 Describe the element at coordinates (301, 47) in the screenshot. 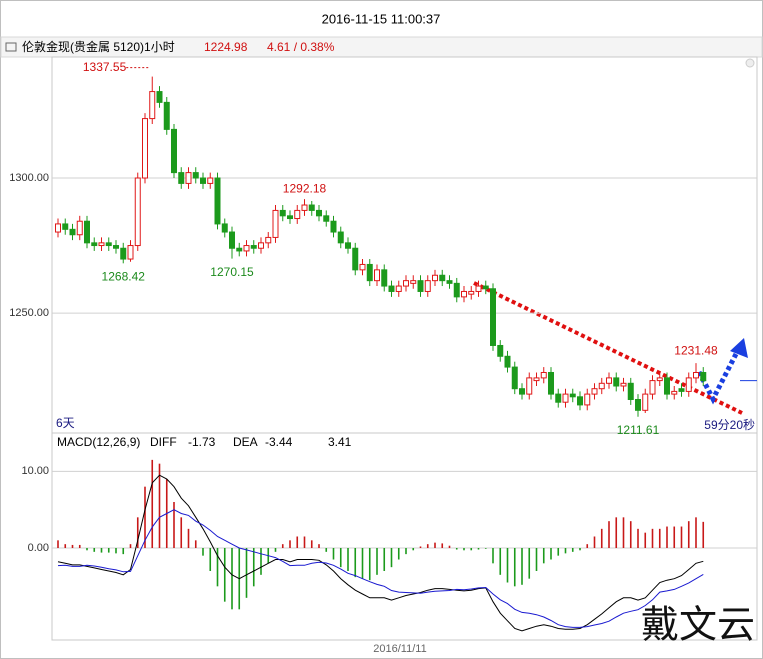

I see `change: 4.61 / 0.38%` at that location.